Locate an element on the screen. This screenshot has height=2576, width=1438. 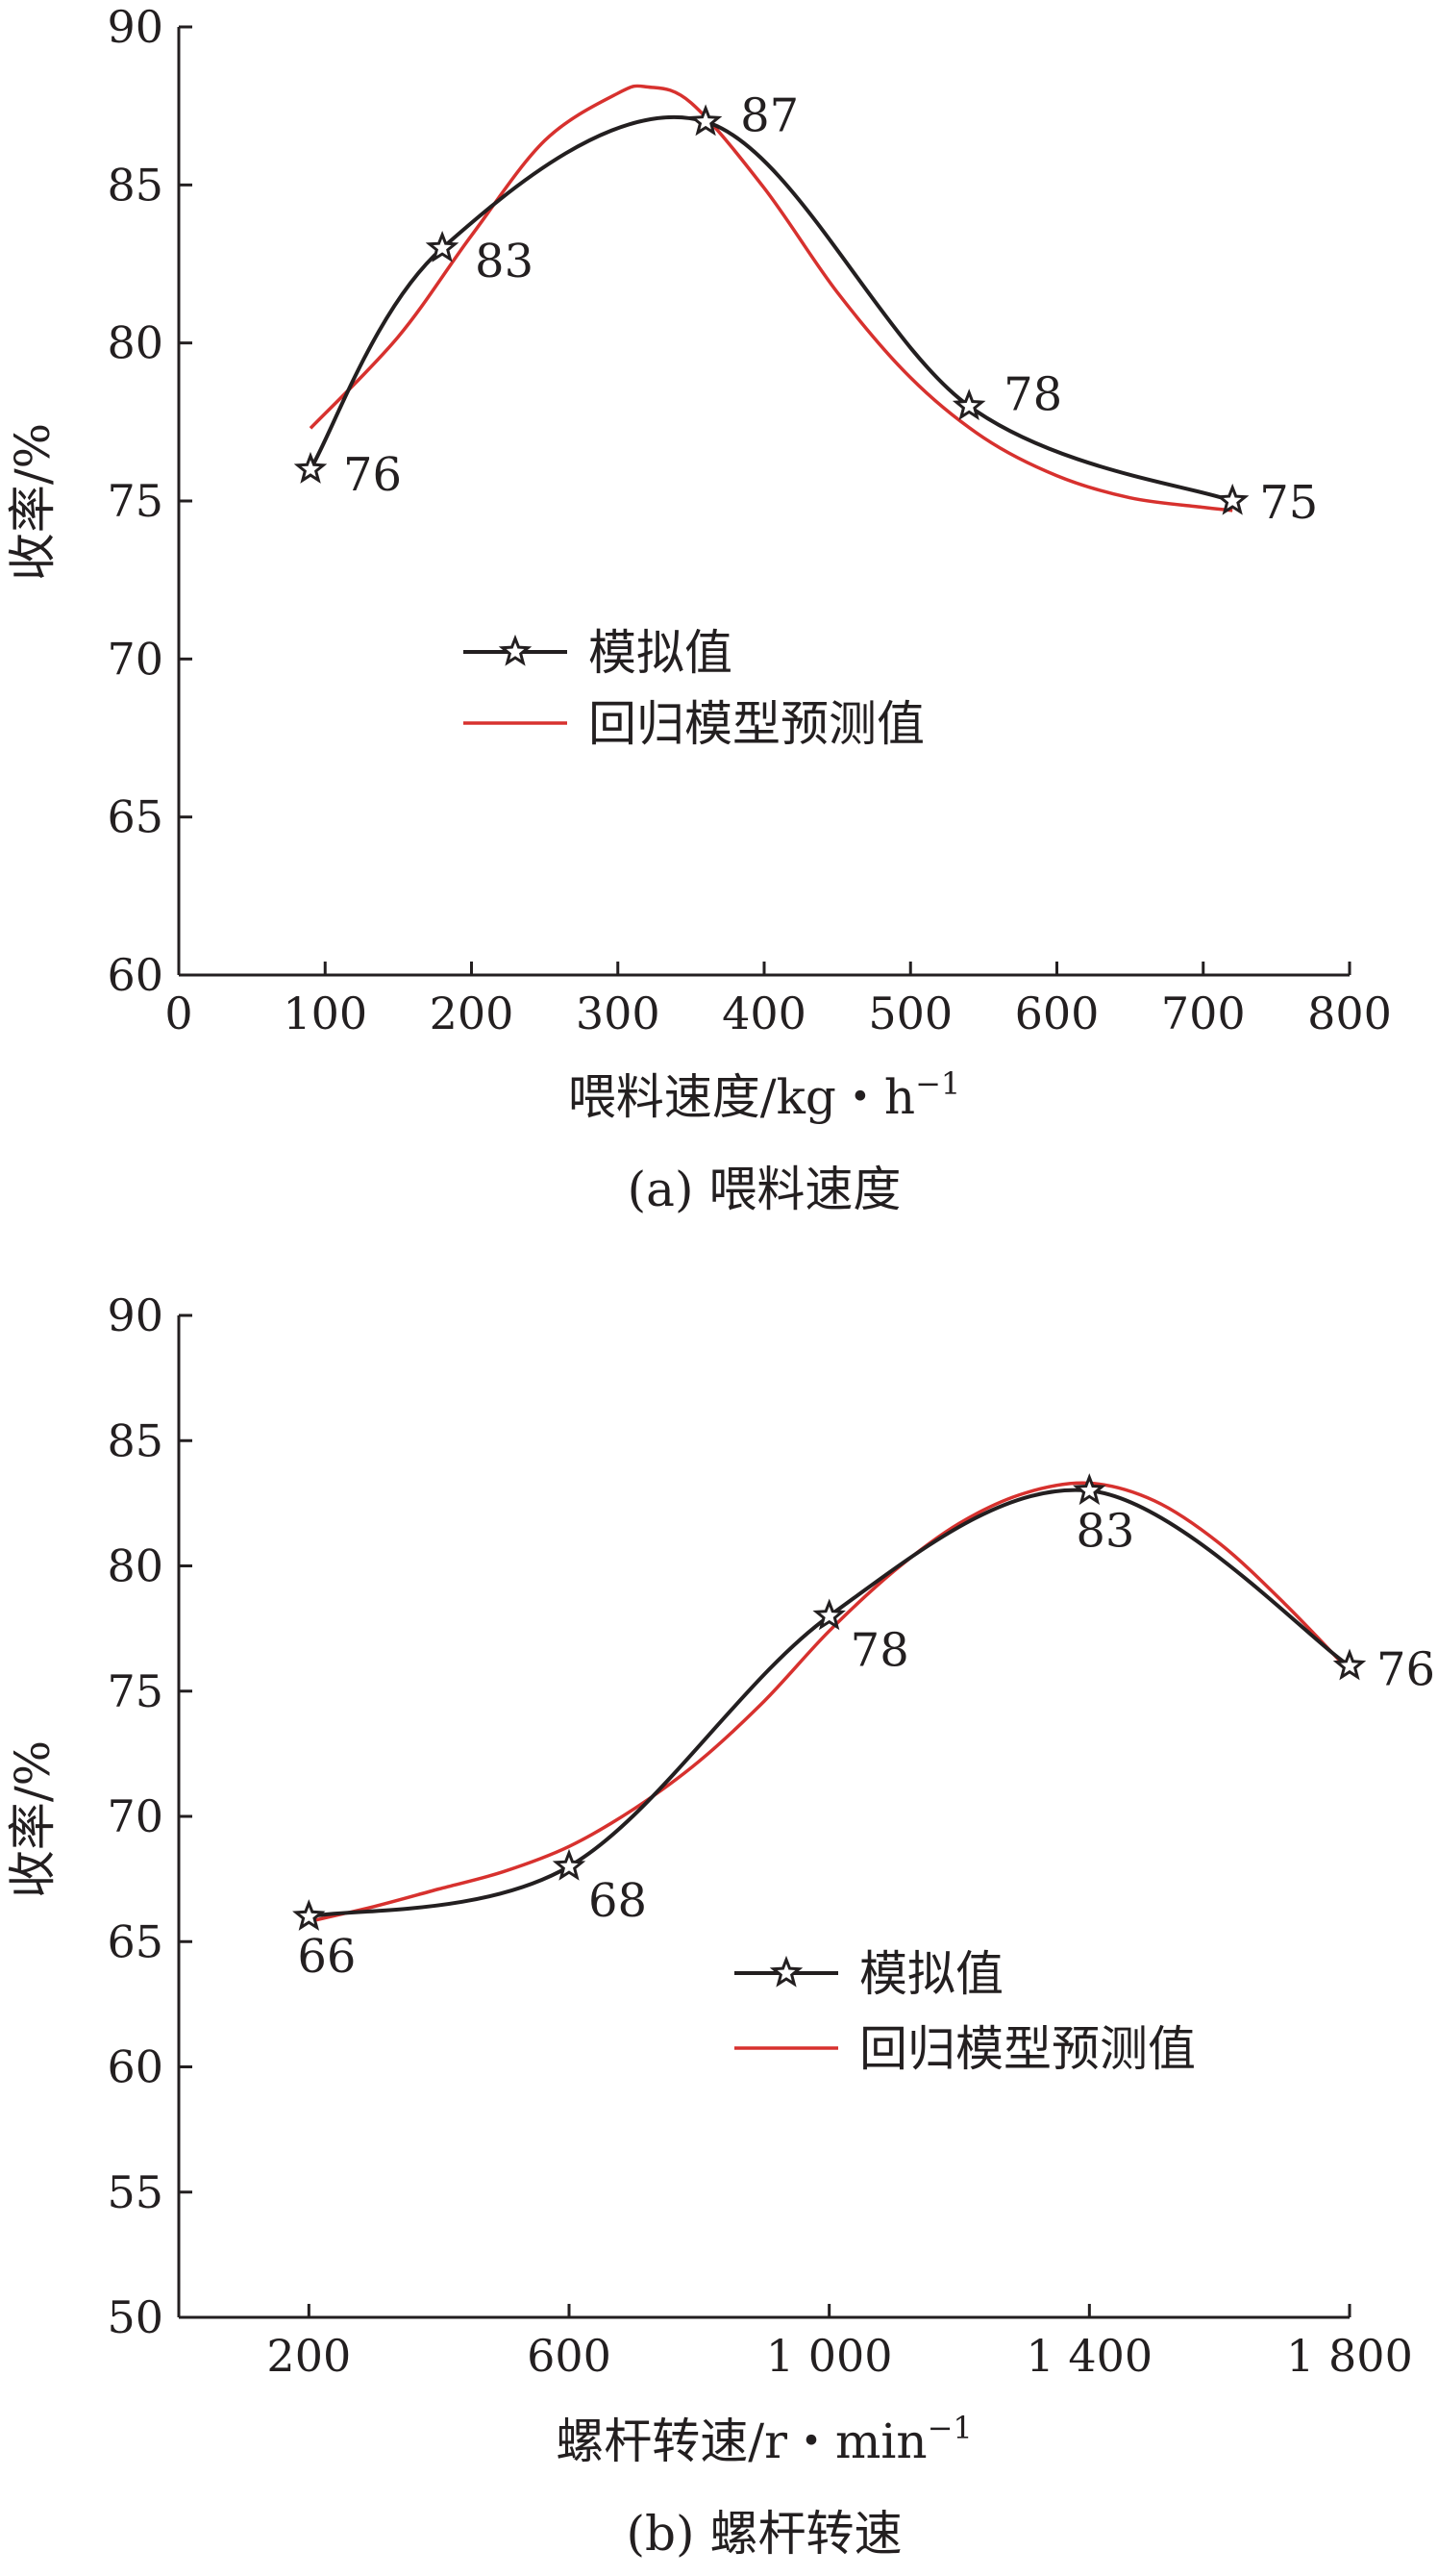
panel-caption: (b) 螺杆转速 is located at coordinates (765, 2534).